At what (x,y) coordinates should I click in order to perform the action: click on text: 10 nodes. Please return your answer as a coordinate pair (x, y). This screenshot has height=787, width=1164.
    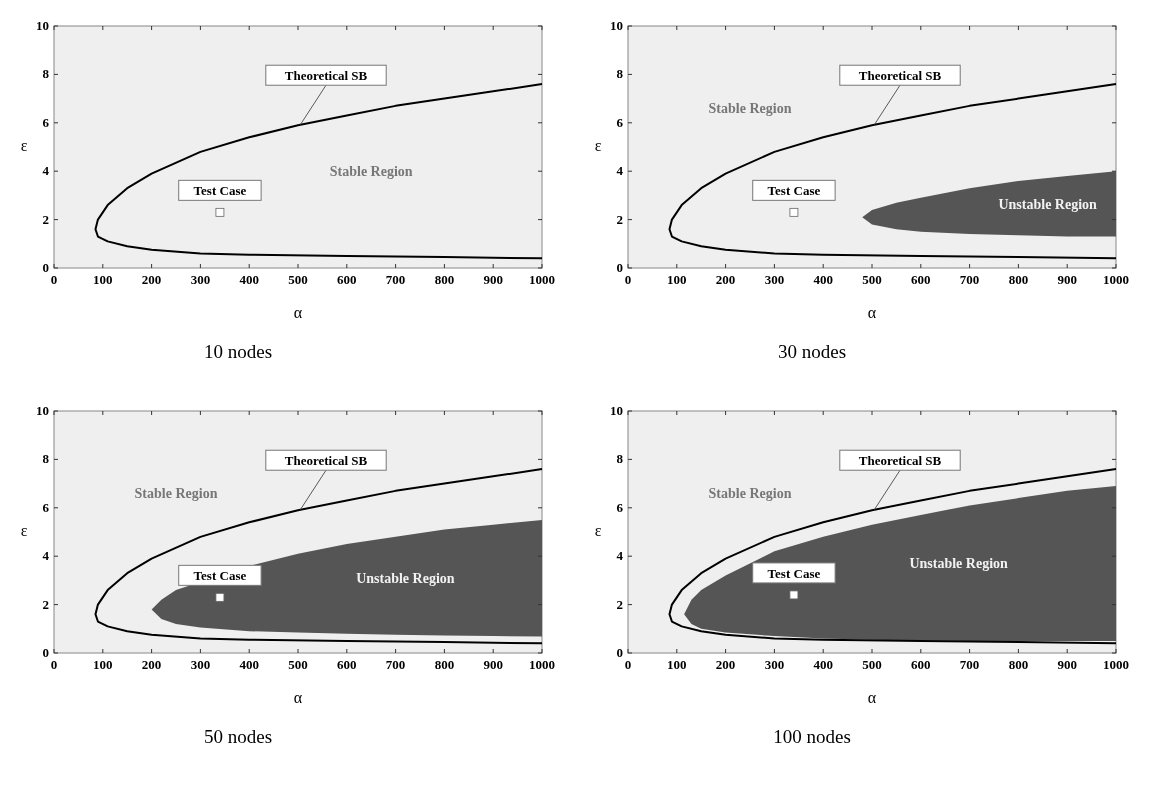
    Looking at the image, I should click on (238, 351).